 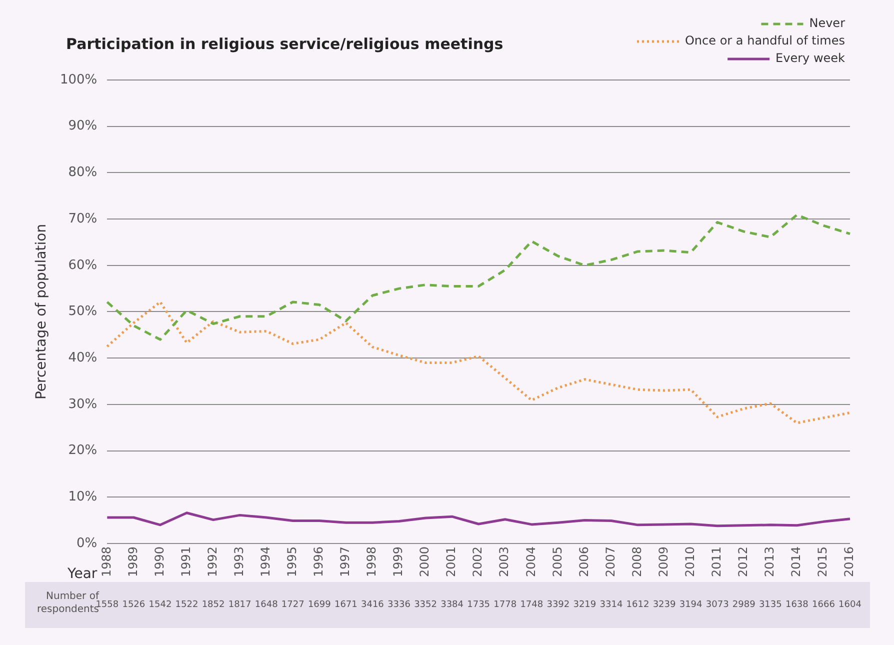 What do you see at coordinates (345, 562) in the screenshot?
I see `x-tick-label: 1997` at bounding box center [345, 562].